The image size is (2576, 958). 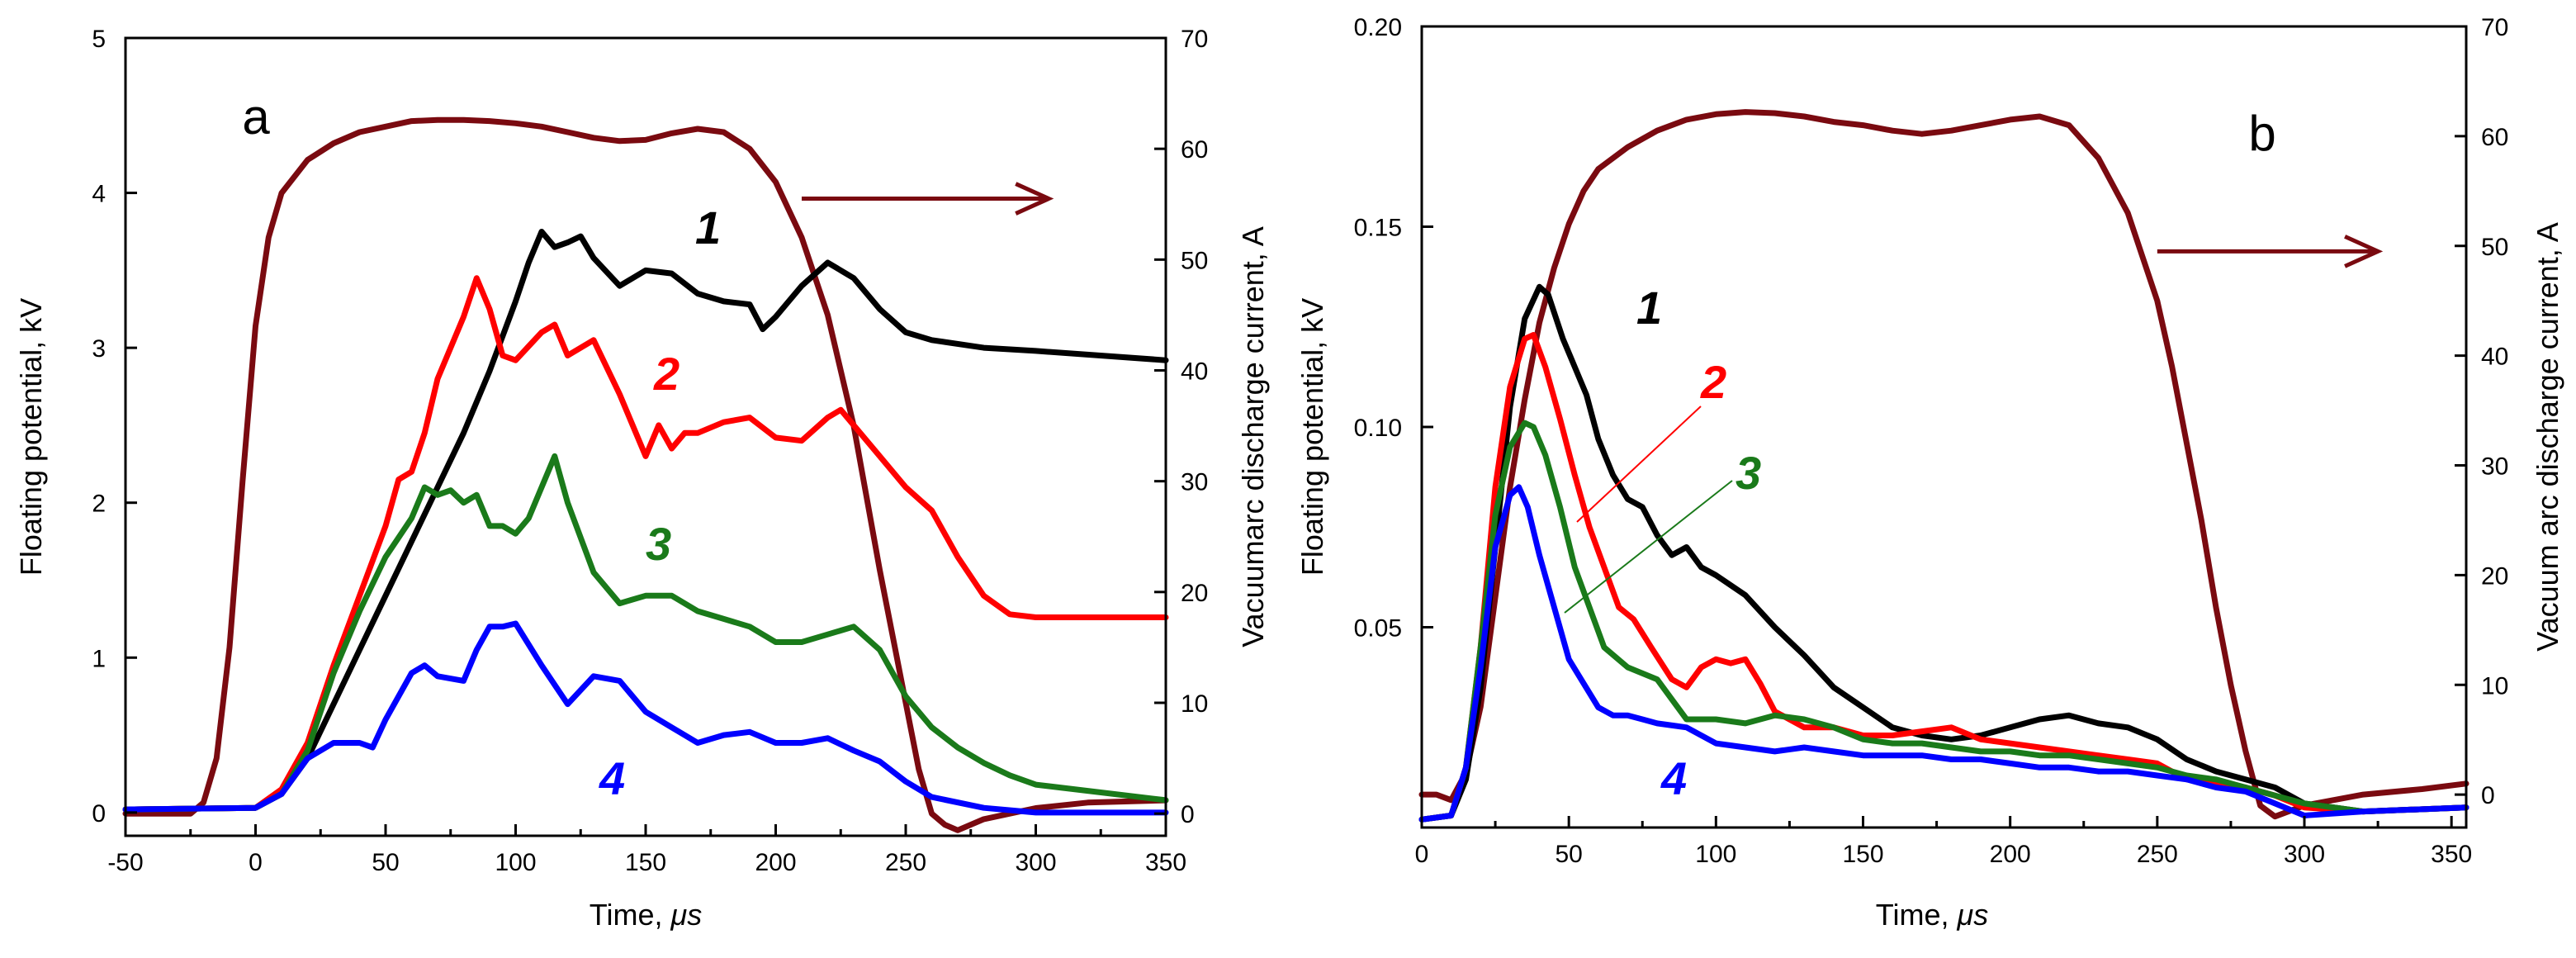 I want to click on panel-b-series-label-1: 1, so click(x=1649, y=308).